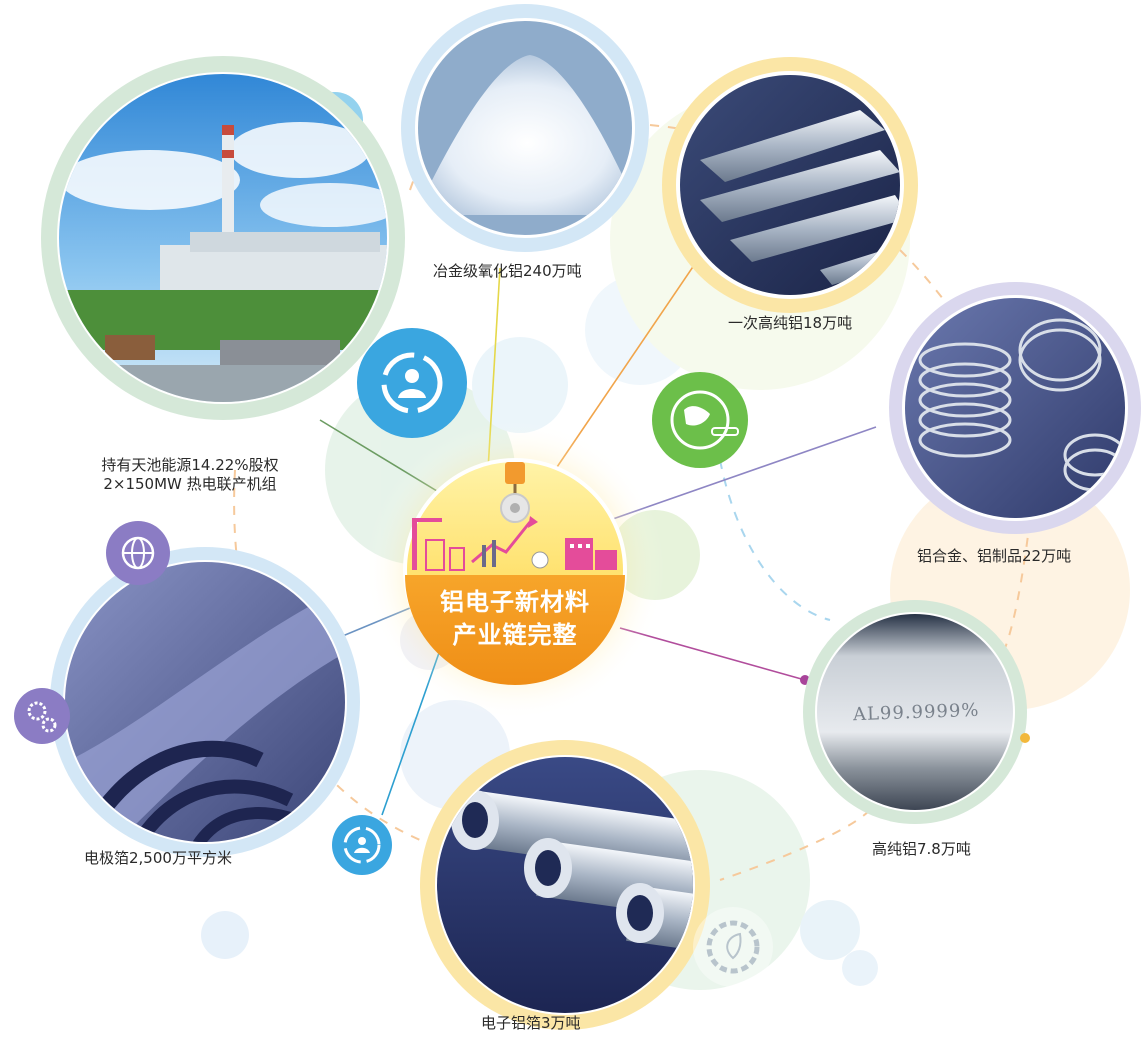  Describe the element at coordinates (514, 516) in the screenshot. I see `industry-illustration` at that location.